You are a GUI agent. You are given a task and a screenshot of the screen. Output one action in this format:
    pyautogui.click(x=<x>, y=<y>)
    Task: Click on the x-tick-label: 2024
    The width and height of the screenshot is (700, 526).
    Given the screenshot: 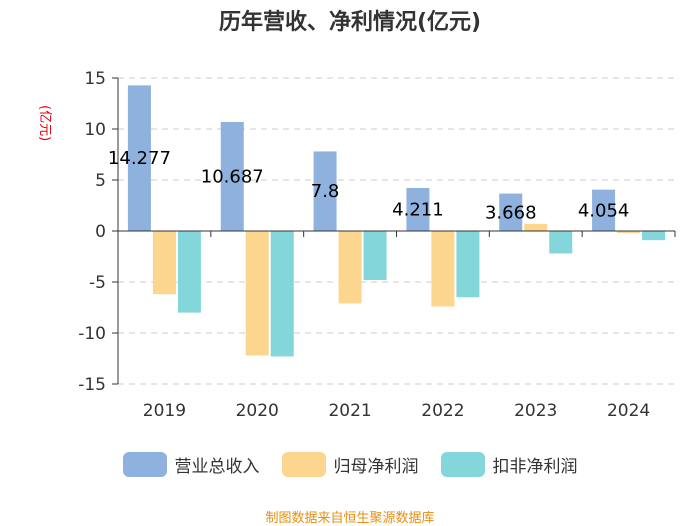 What is the action you would take?
    pyautogui.click(x=628, y=411)
    